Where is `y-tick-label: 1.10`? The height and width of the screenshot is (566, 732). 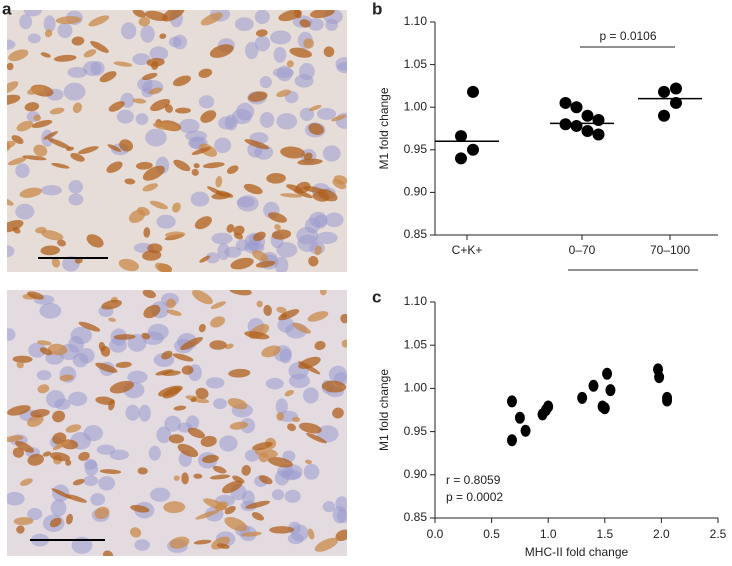 y-tick-label: 1.10 is located at coordinates (416, 301).